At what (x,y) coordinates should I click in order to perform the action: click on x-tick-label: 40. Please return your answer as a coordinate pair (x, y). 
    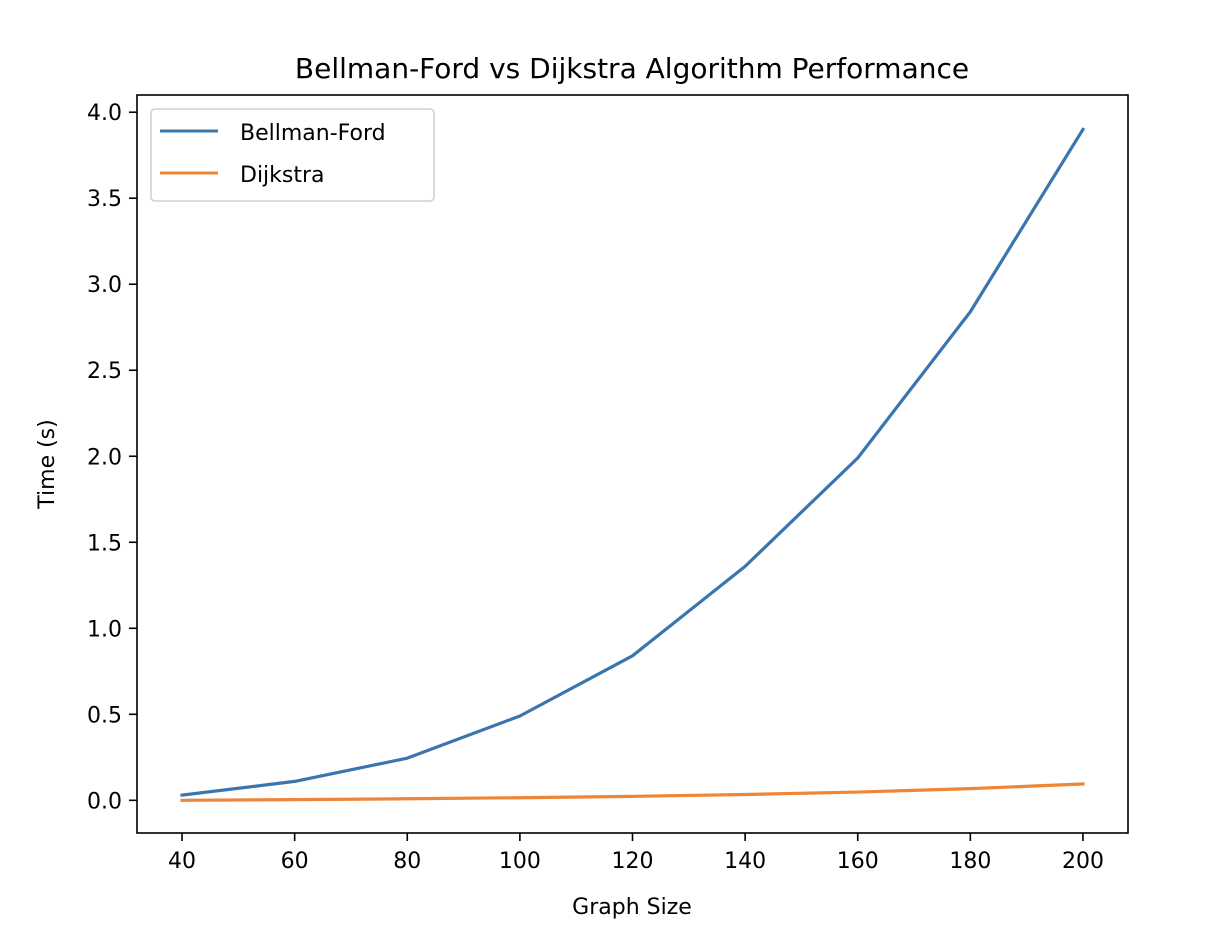
    Looking at the image, I should click on (182, 861).